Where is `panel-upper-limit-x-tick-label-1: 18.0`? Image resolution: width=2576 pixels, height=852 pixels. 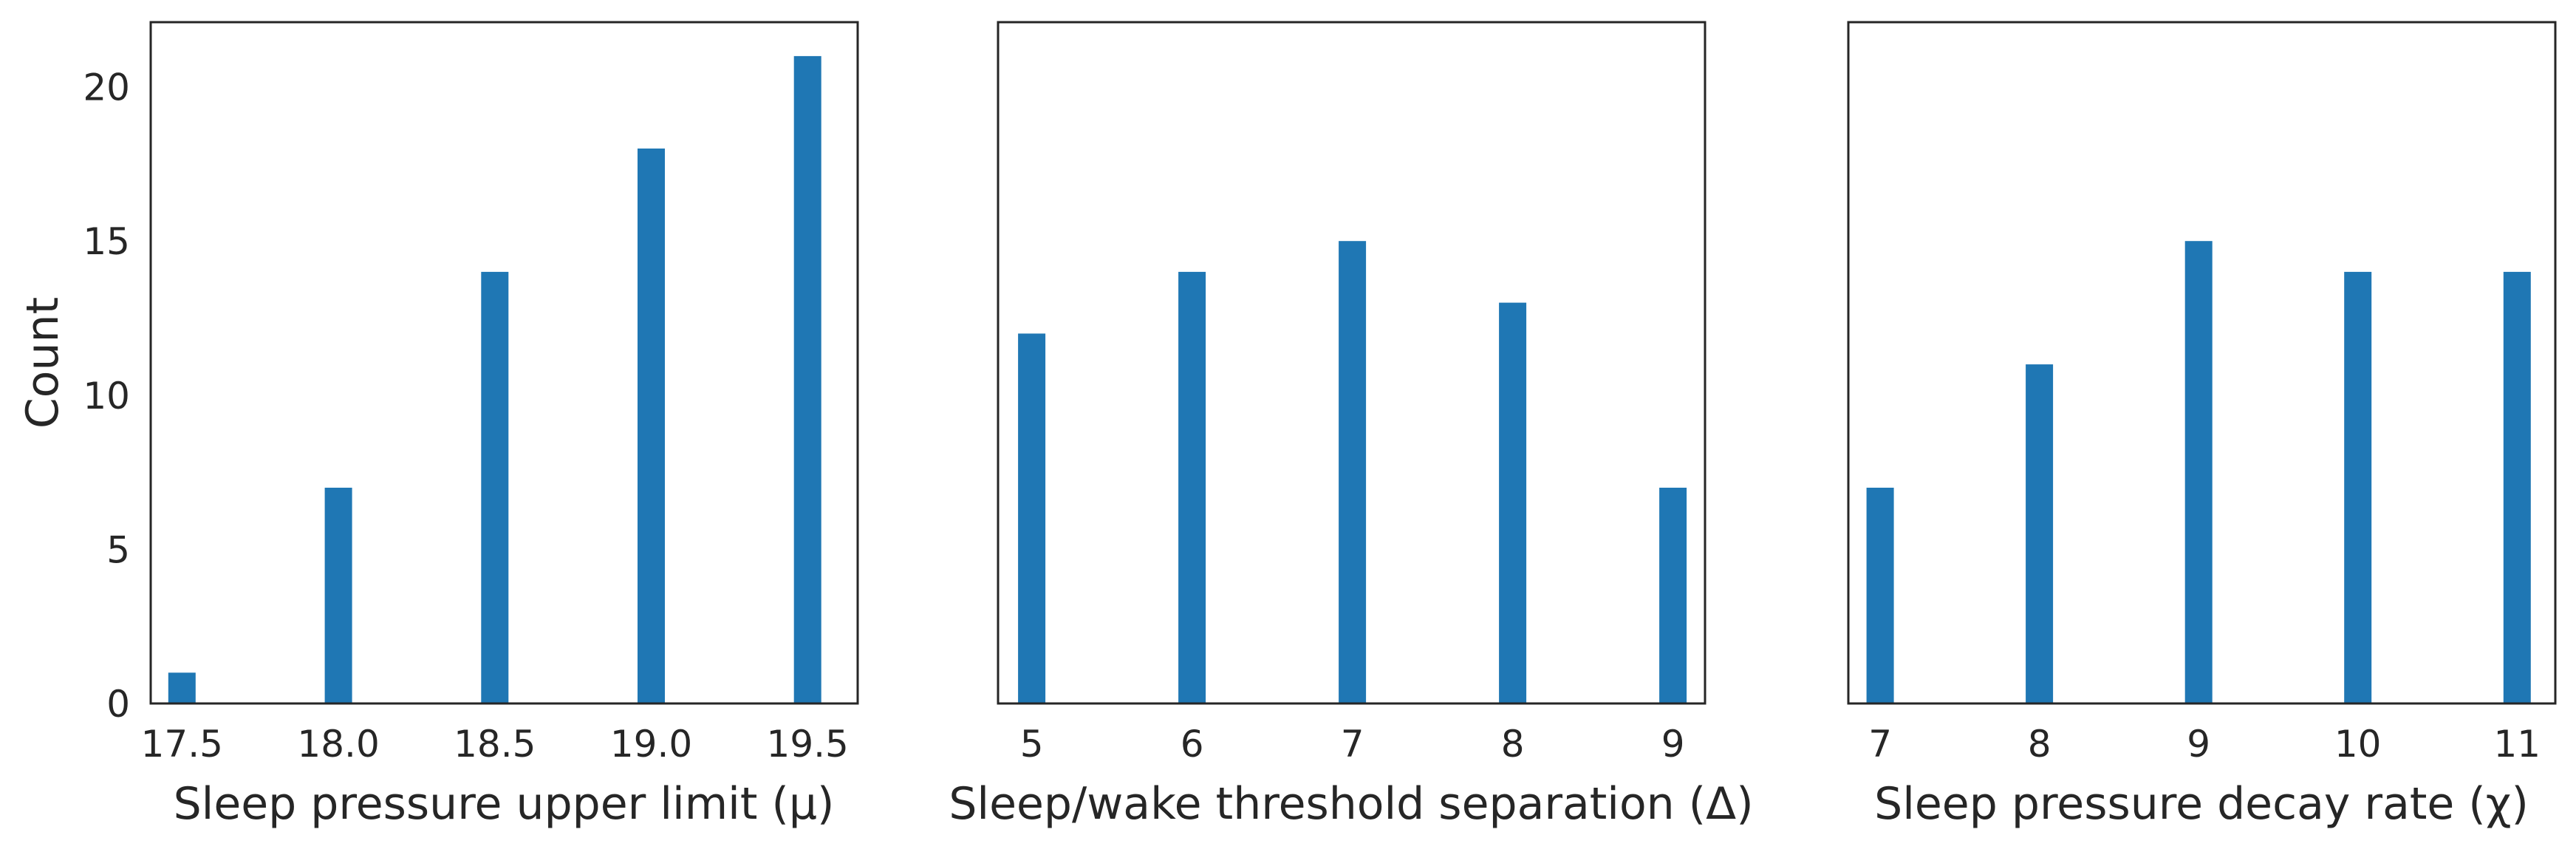
panel-upper-limit-x-tick-label-1: 18.0 is located at coordinates (338, 744).